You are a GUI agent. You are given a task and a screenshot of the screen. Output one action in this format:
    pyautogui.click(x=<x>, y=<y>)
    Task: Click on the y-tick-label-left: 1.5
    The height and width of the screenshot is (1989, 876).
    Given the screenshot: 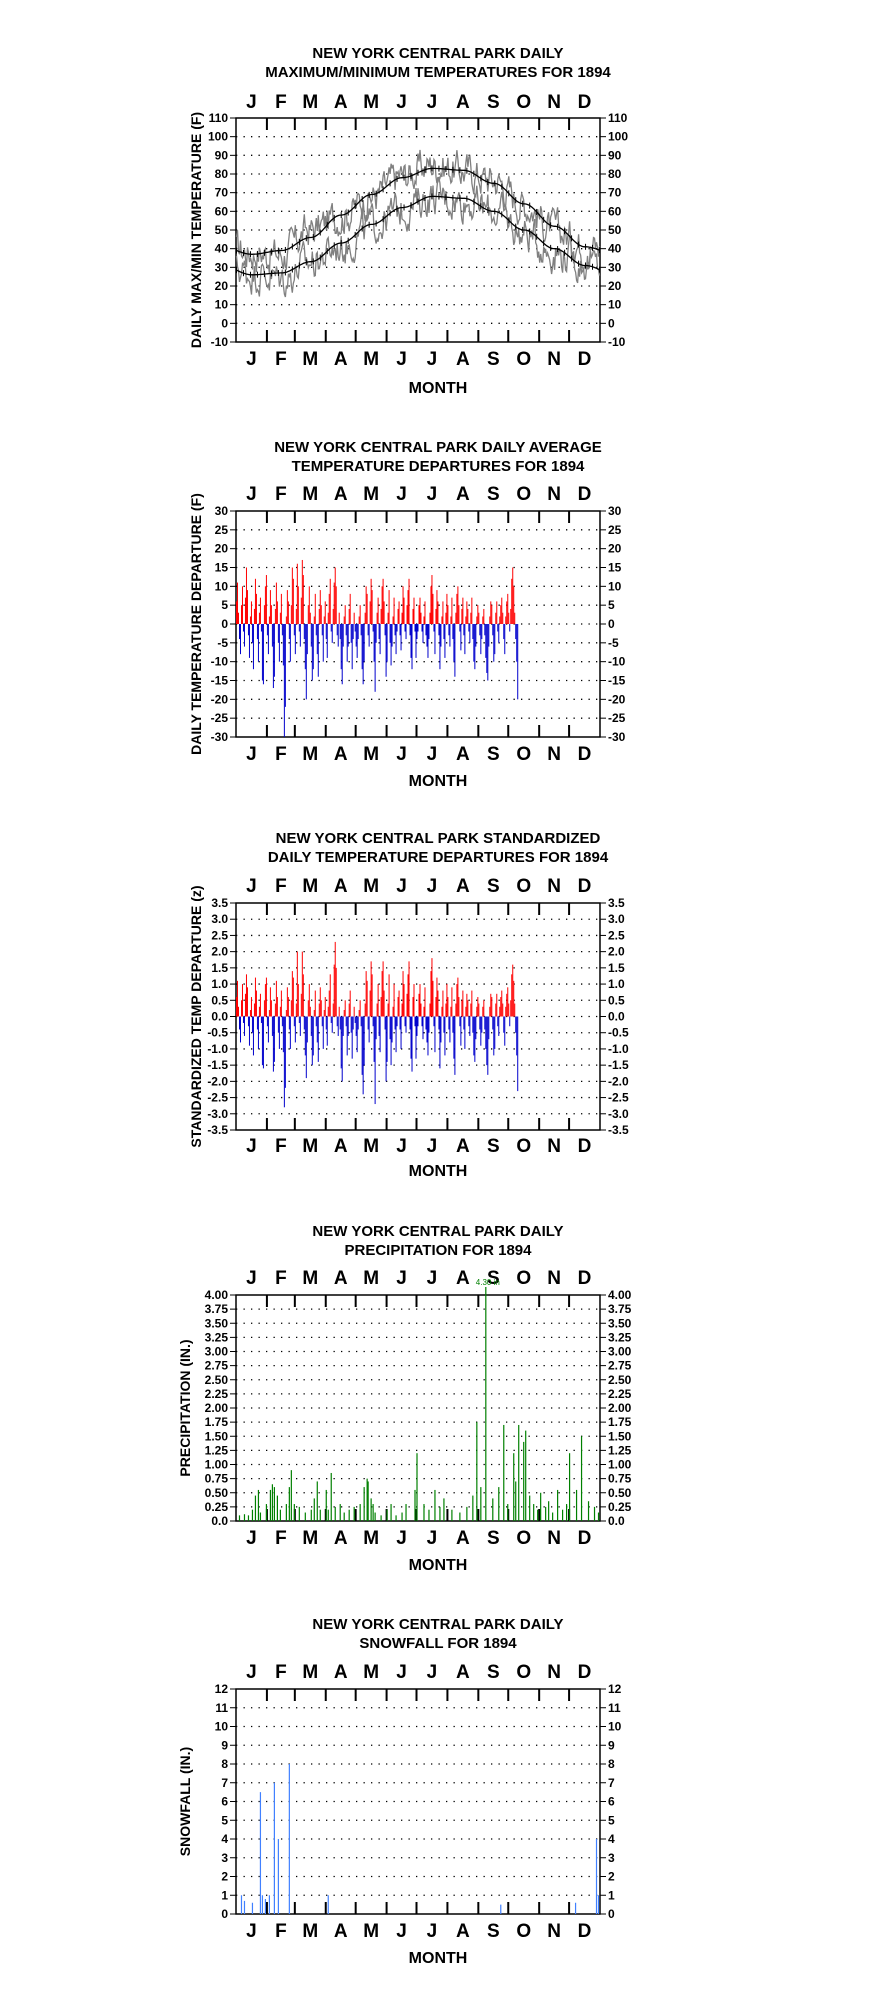 What is the action you would take?
    pyautogui.click(x=219, y=968)
    